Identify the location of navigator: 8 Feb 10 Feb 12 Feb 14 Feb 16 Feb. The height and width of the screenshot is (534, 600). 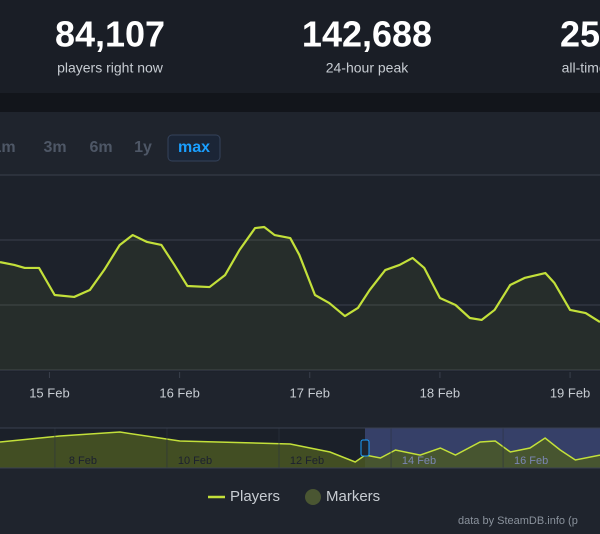
(300, 448).